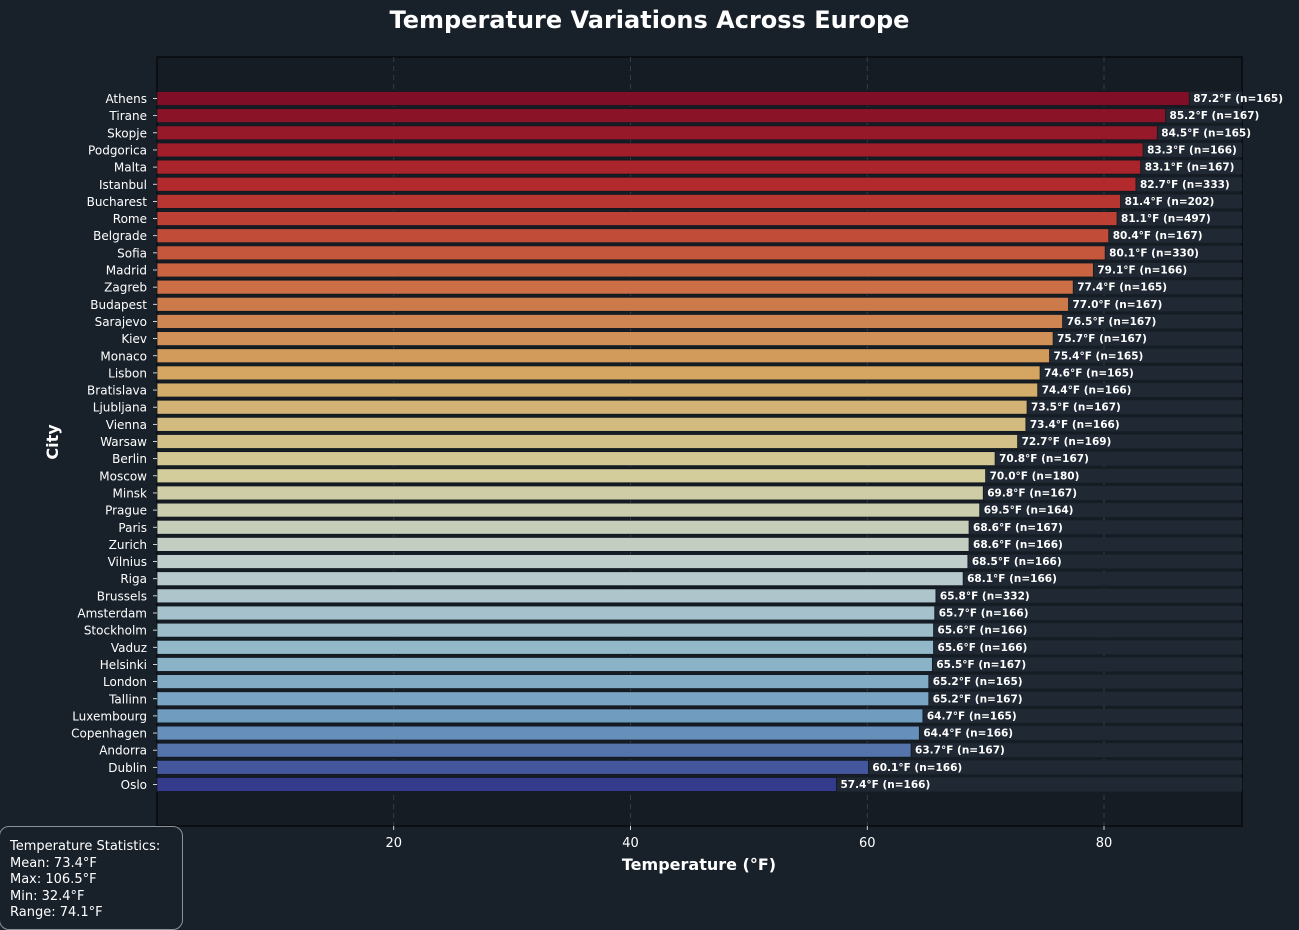  I want to click on data-label: 80.1°F (n=330), so click(1154, 253).